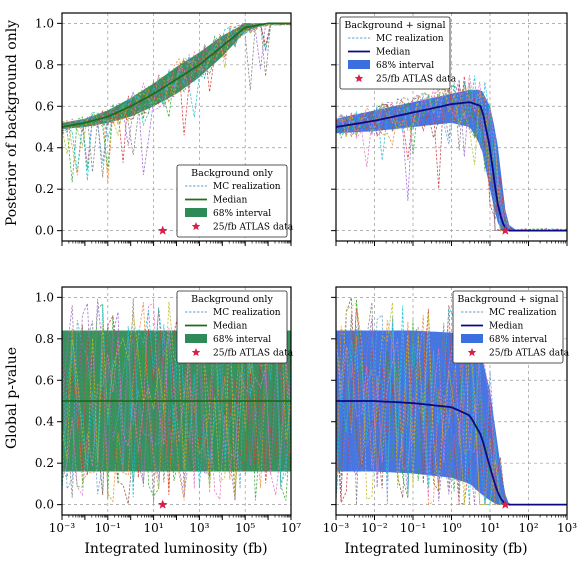 Image resolution: width=581 pixels, height=563 pixels. Describe the element at coordinates (12, 123) in the screenshot. I see `ylabel-top: Posterior of background only` at that location.